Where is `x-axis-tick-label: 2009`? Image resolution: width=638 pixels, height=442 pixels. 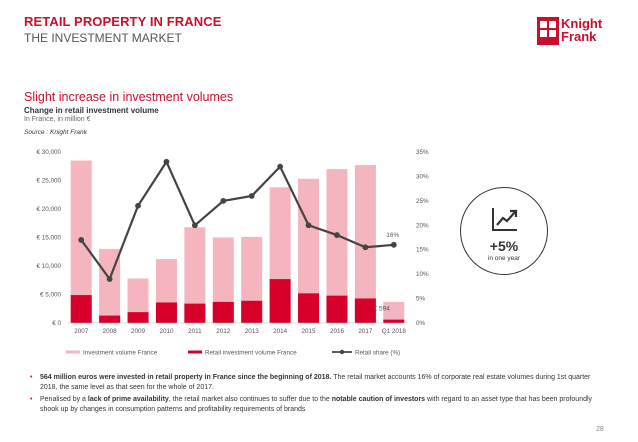
x-axis-tick-label: 2009 is located at coordinates (138, 331).